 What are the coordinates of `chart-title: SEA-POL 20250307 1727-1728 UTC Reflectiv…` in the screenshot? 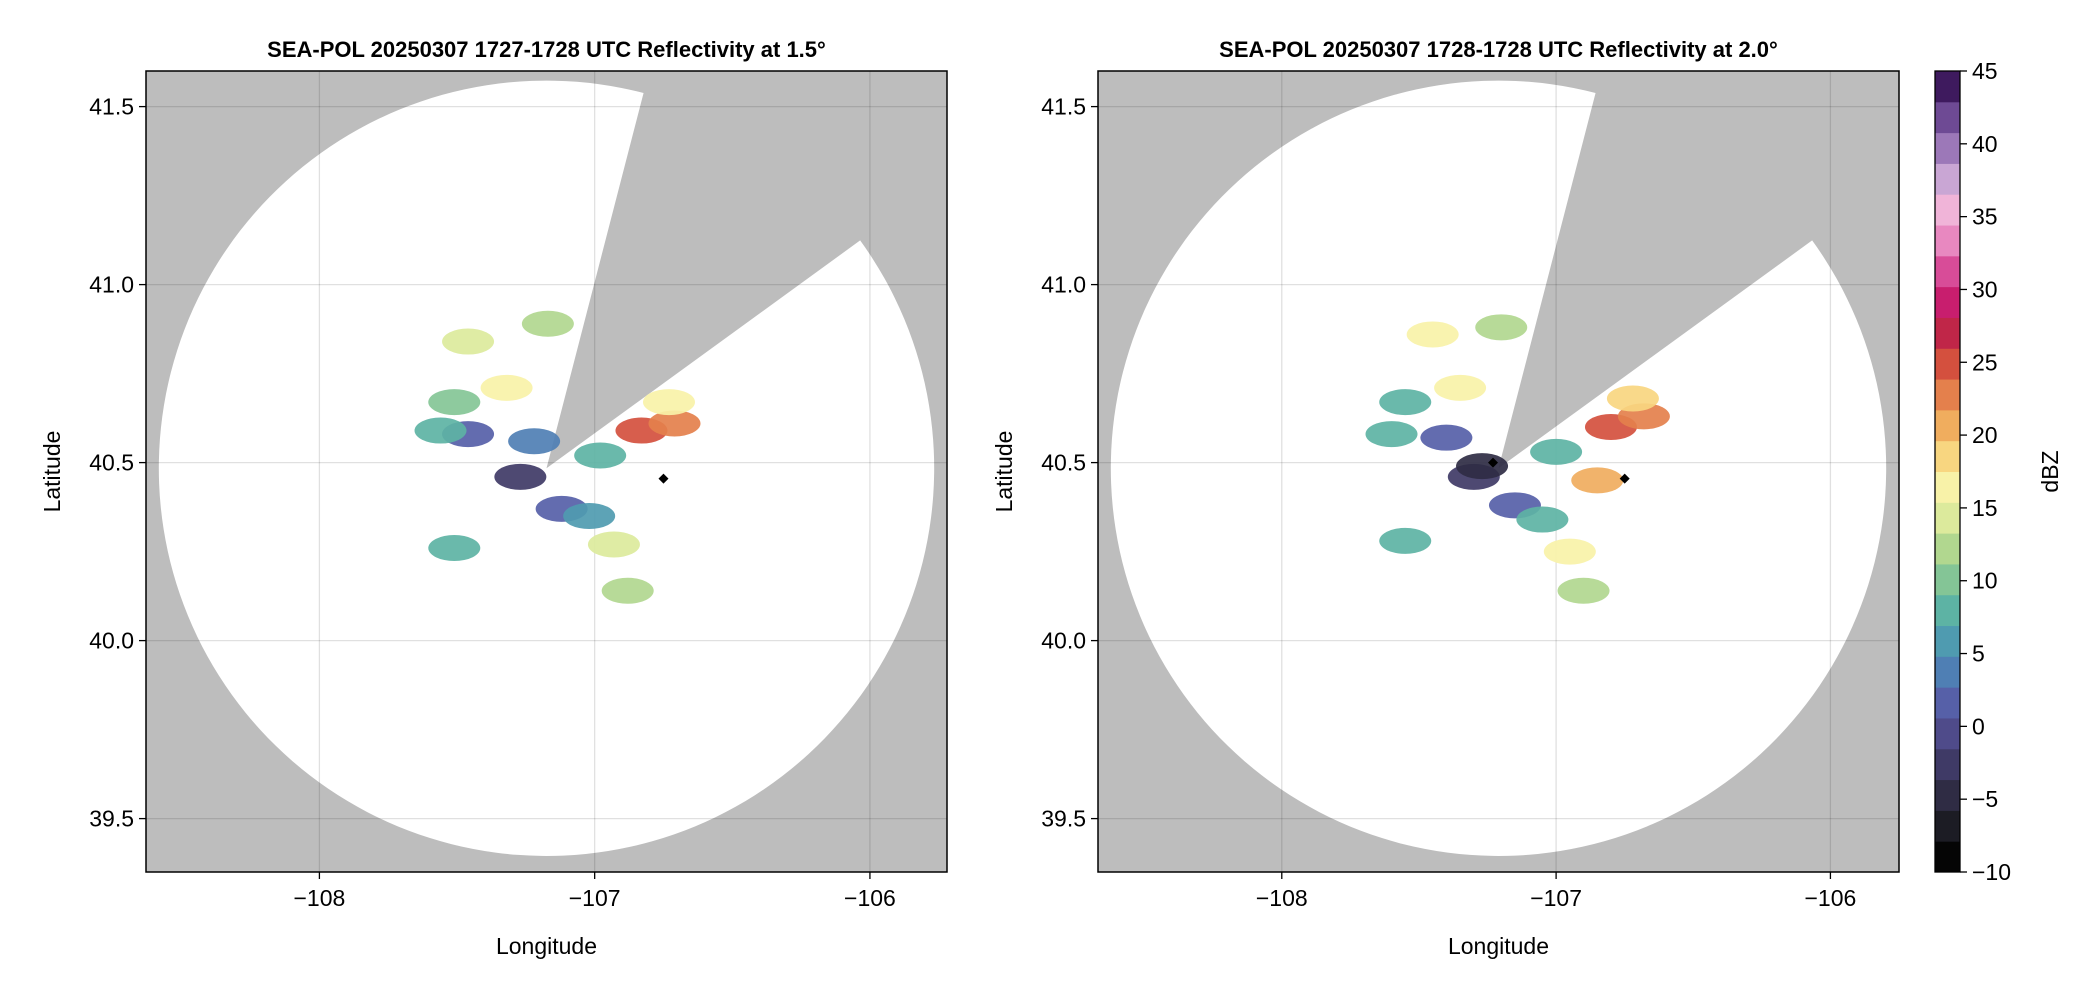 It's located at (546, 49).